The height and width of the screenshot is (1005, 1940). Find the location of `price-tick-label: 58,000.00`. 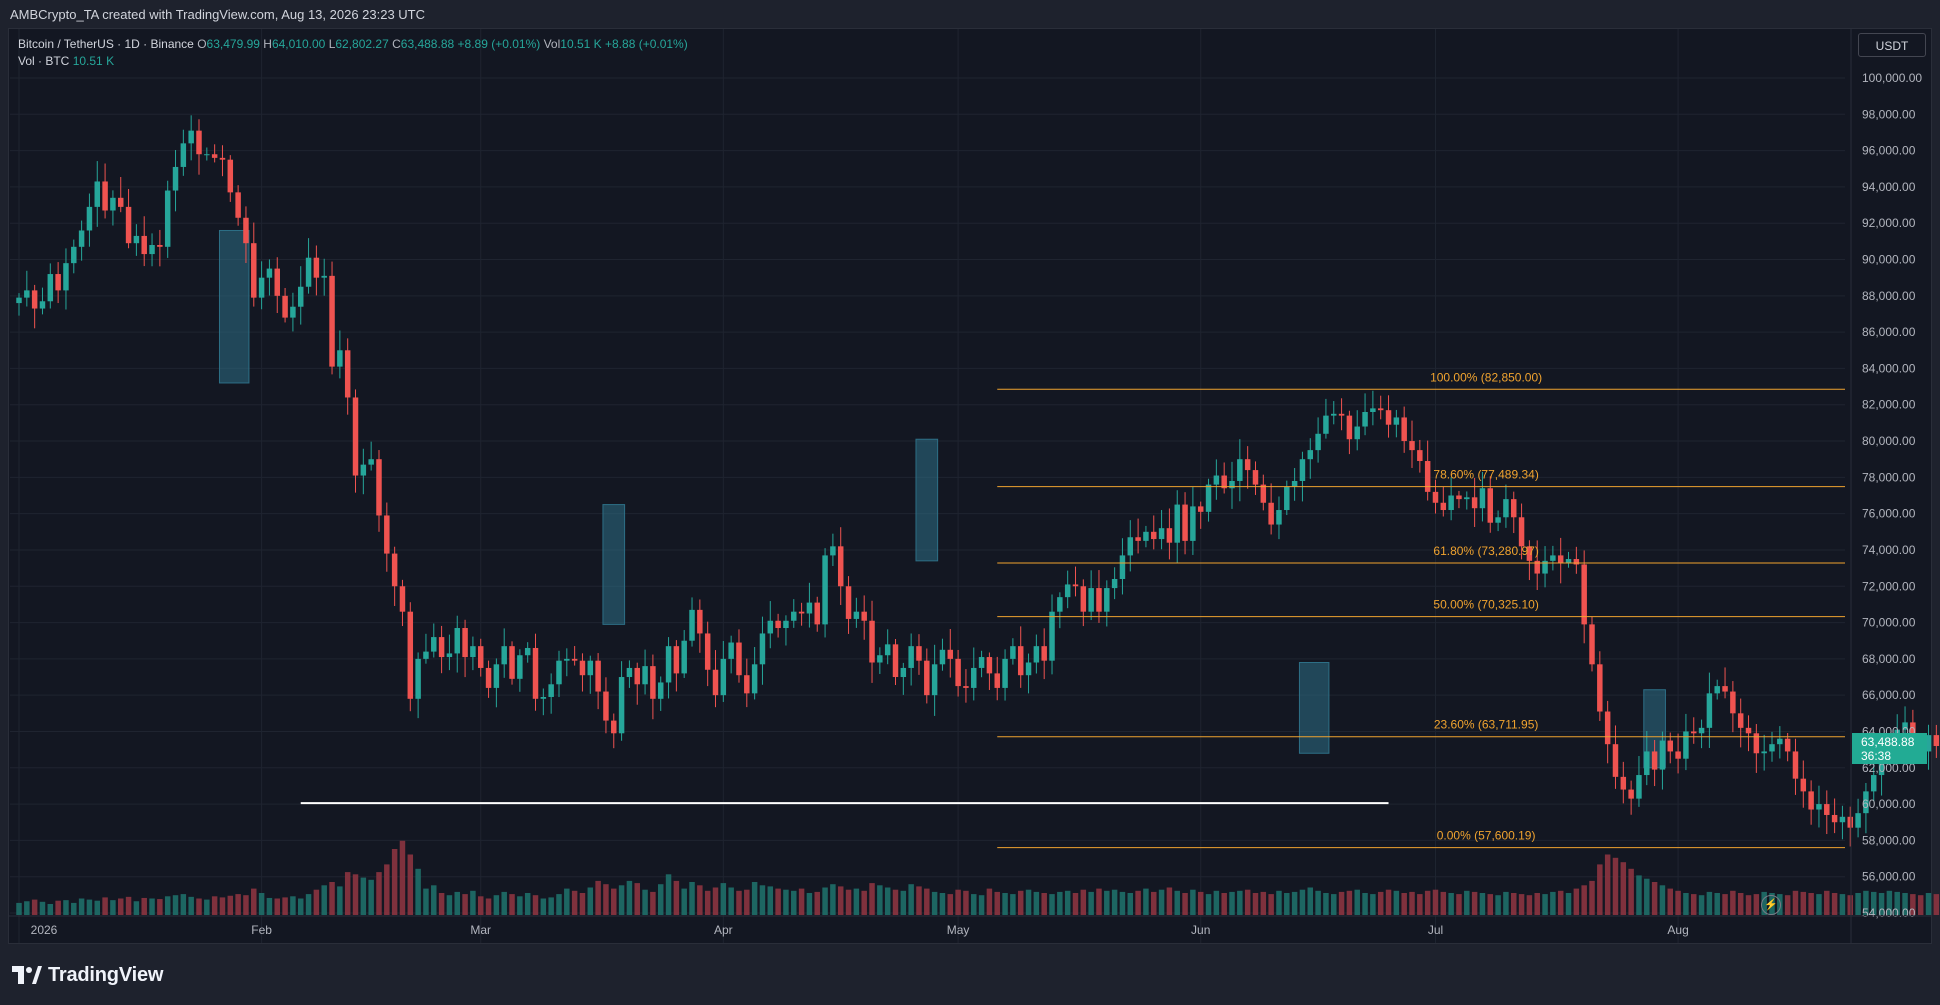

price-tick-label: 58,000.00 is located at coordinates (1889, 840).